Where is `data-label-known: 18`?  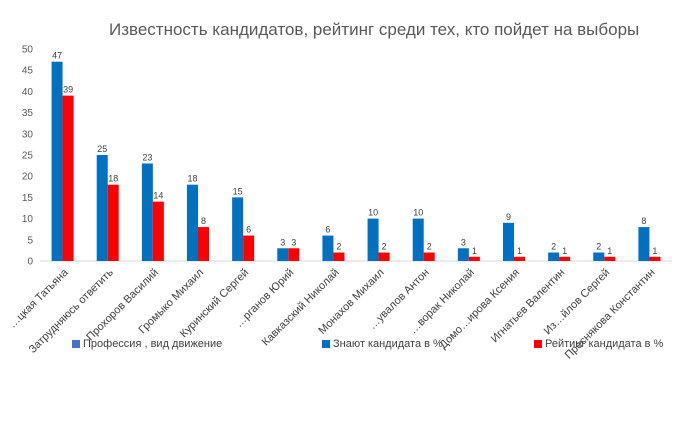 data-label-known: 18 is located at coordinates (192, 179).